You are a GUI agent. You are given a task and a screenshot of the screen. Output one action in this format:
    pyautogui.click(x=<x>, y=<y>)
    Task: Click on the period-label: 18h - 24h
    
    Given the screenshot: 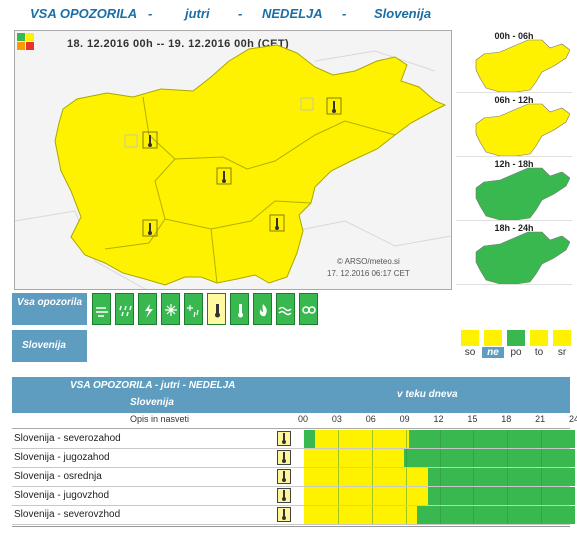 What is the action you would take?
    pyautogui.click(x=514, y=228)
    